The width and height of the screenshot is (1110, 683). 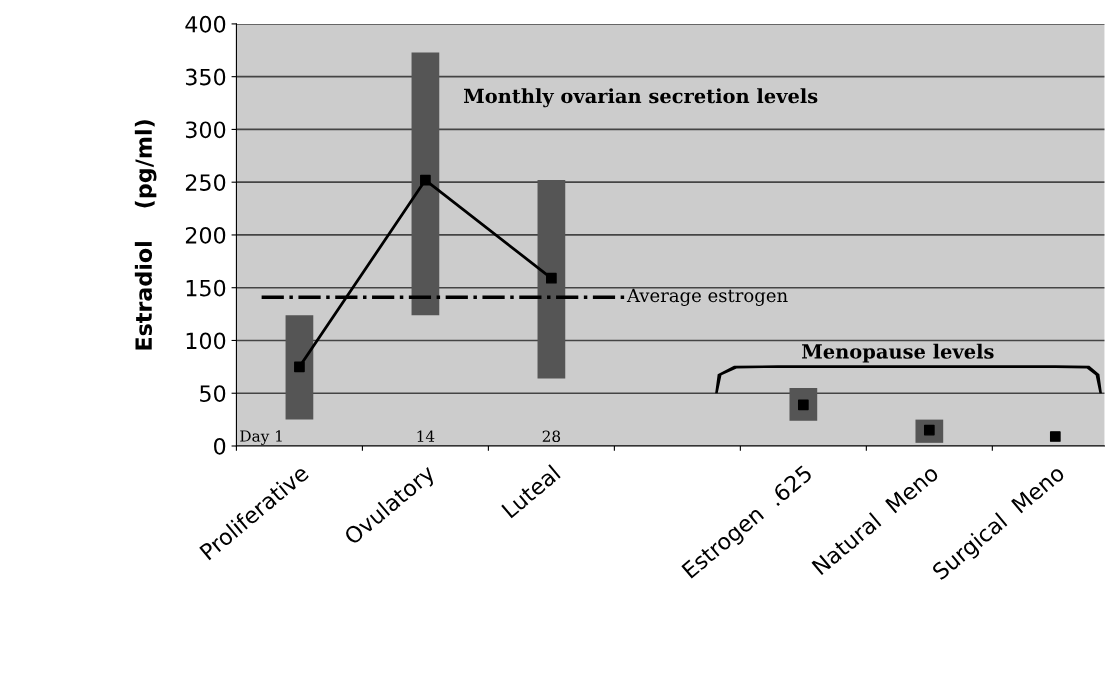 I want to click on y-tick-label: 400, so click(x=205, y=24).